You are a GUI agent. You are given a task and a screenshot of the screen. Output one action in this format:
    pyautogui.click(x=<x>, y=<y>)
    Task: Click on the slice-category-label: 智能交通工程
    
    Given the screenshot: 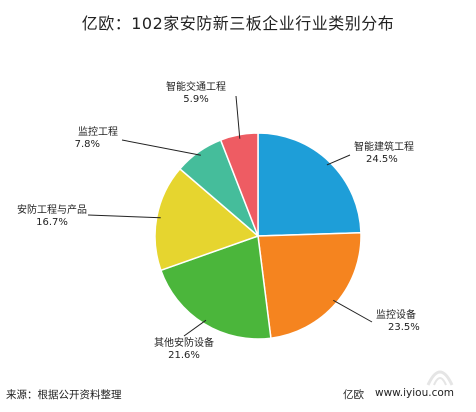 What is the action you would take?
    pyautogui.click(x=196, y=86)
    